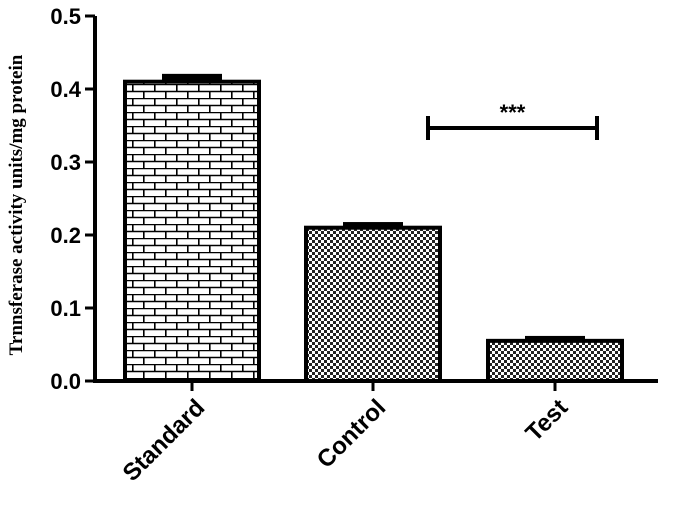 The width and height of the screenshot is (685, 508). I want to click on y-tick-label: 0.3, so click(65, 162).